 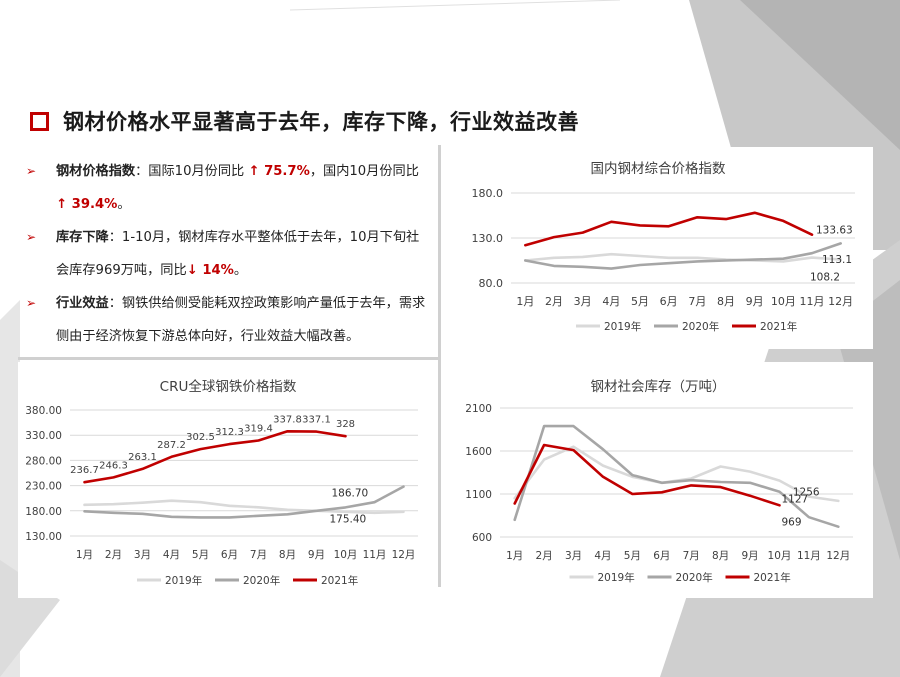 I want to click on data-label: 236.7, so click(x=84, y=470).